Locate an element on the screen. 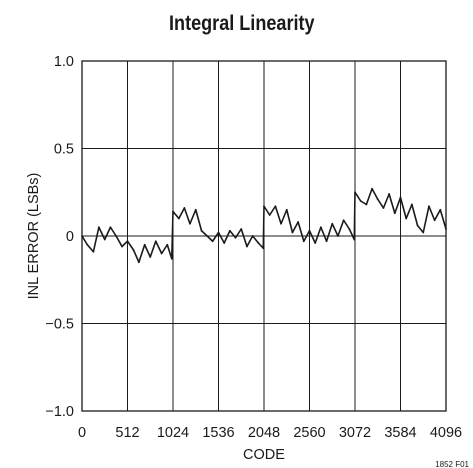 The width and height of the screenshot is (473, 468). x-tick-label: 3072 is located at coordinates (355, 433).